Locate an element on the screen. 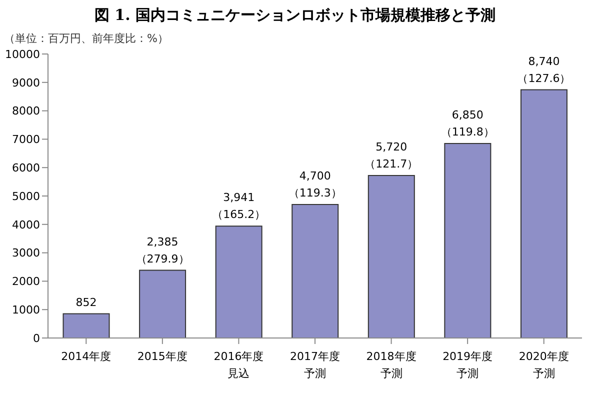  x-tick-label: 2014年度 is located at coordinates (86, 356).